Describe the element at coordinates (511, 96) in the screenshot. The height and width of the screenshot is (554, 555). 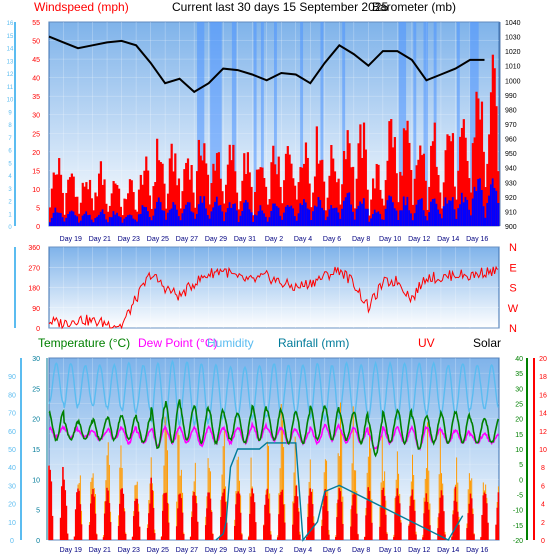
I see `baro-tick-label: 990` at that location.